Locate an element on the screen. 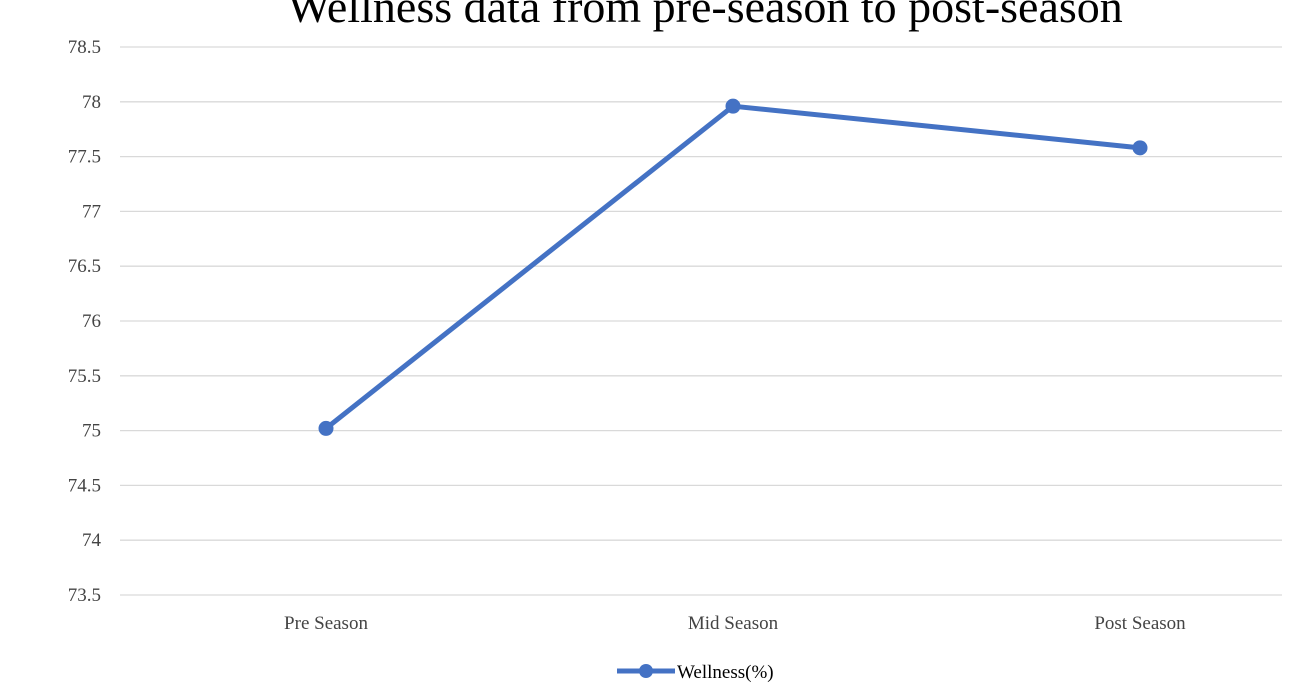 The height and width of the screenshot is (692, 1298). y-tick-label: 77.5 is located at coordinates (84, 157).